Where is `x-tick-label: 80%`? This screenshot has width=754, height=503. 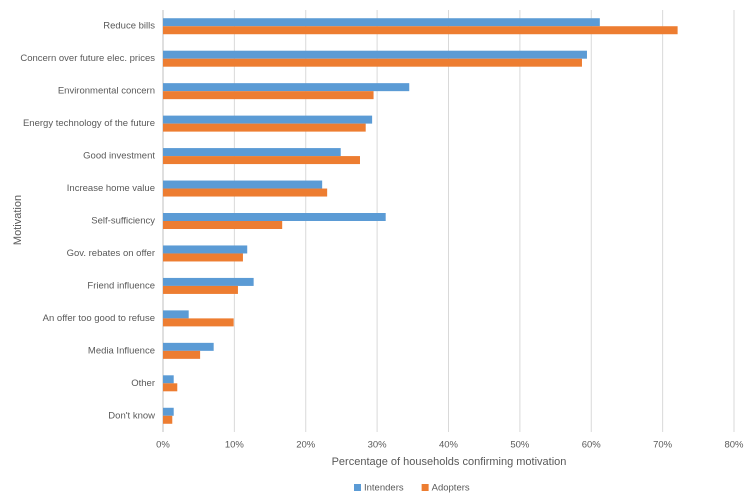 x-tick-label: 80% is located at coordinates (734, 445).